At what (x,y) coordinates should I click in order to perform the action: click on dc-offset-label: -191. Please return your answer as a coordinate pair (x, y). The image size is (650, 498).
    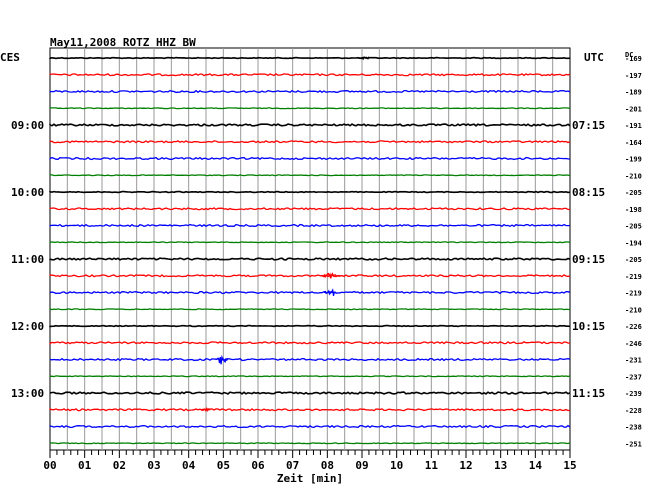
    Looking at the image, I should click on (633, 126).